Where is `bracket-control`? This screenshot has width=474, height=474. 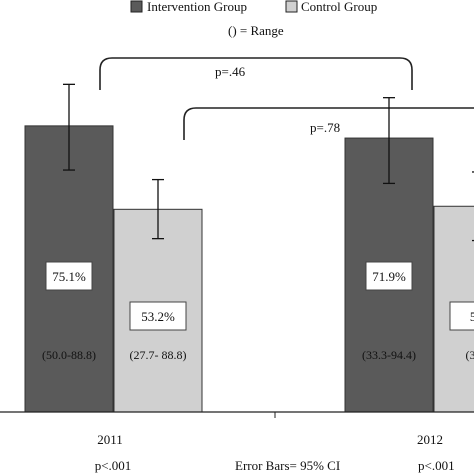 bracket-control is located at coordinates (328, 123).